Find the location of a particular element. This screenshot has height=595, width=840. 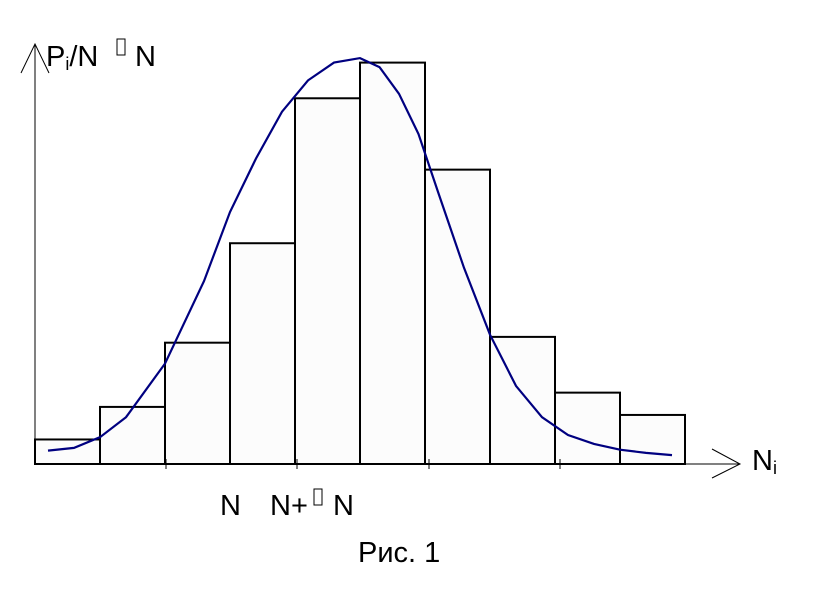

y-axis-label: Pi/N is located at coordinates (72, 57).